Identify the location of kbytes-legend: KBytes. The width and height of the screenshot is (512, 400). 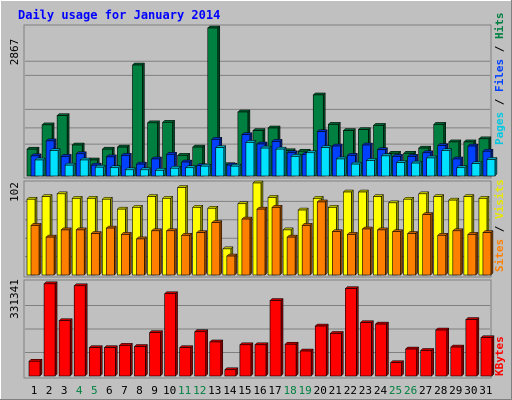
(499, 356).